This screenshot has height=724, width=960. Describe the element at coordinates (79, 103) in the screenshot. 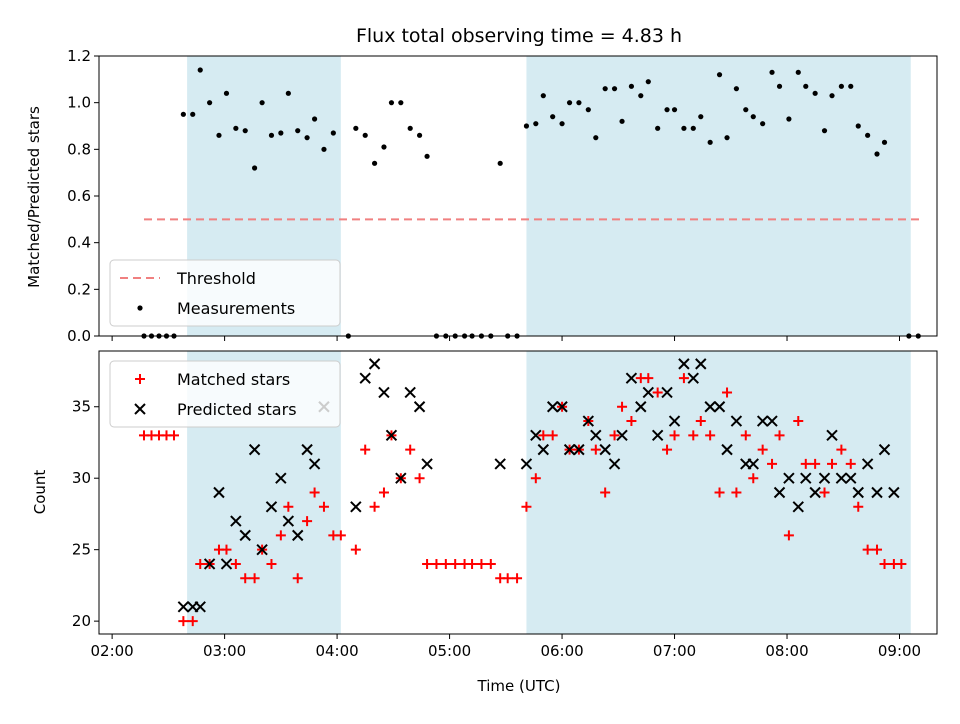

I see `y-tick-label: 1.0` at that location.